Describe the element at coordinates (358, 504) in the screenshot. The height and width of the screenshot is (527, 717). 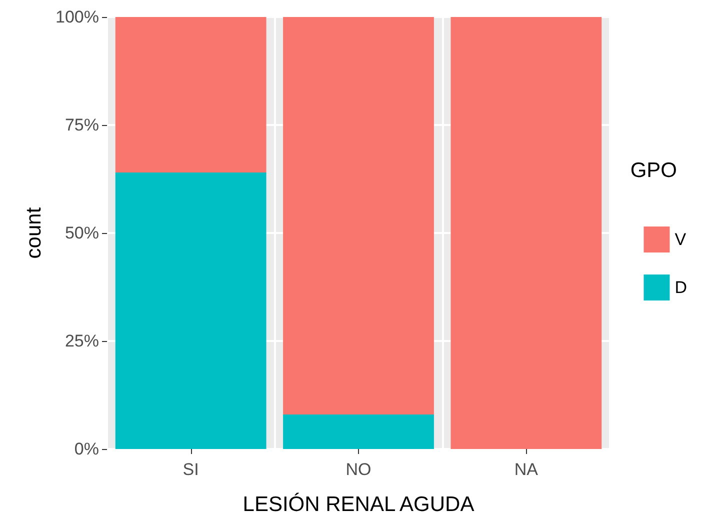
I see `x-axis-title: LESIÓN RENAL AGUDA` at that location.